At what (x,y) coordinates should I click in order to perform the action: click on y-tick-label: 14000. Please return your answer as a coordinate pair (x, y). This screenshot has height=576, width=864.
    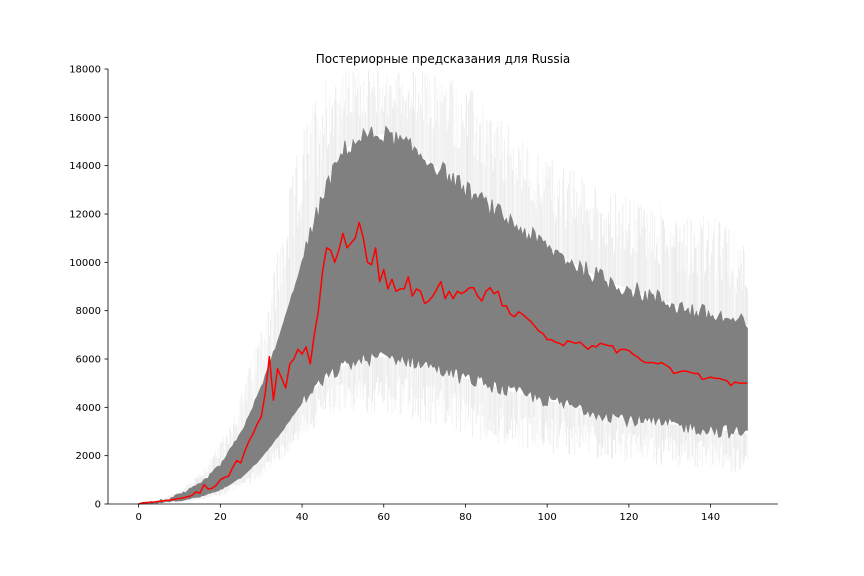
    Looking at the image, I should click on (85, 166).